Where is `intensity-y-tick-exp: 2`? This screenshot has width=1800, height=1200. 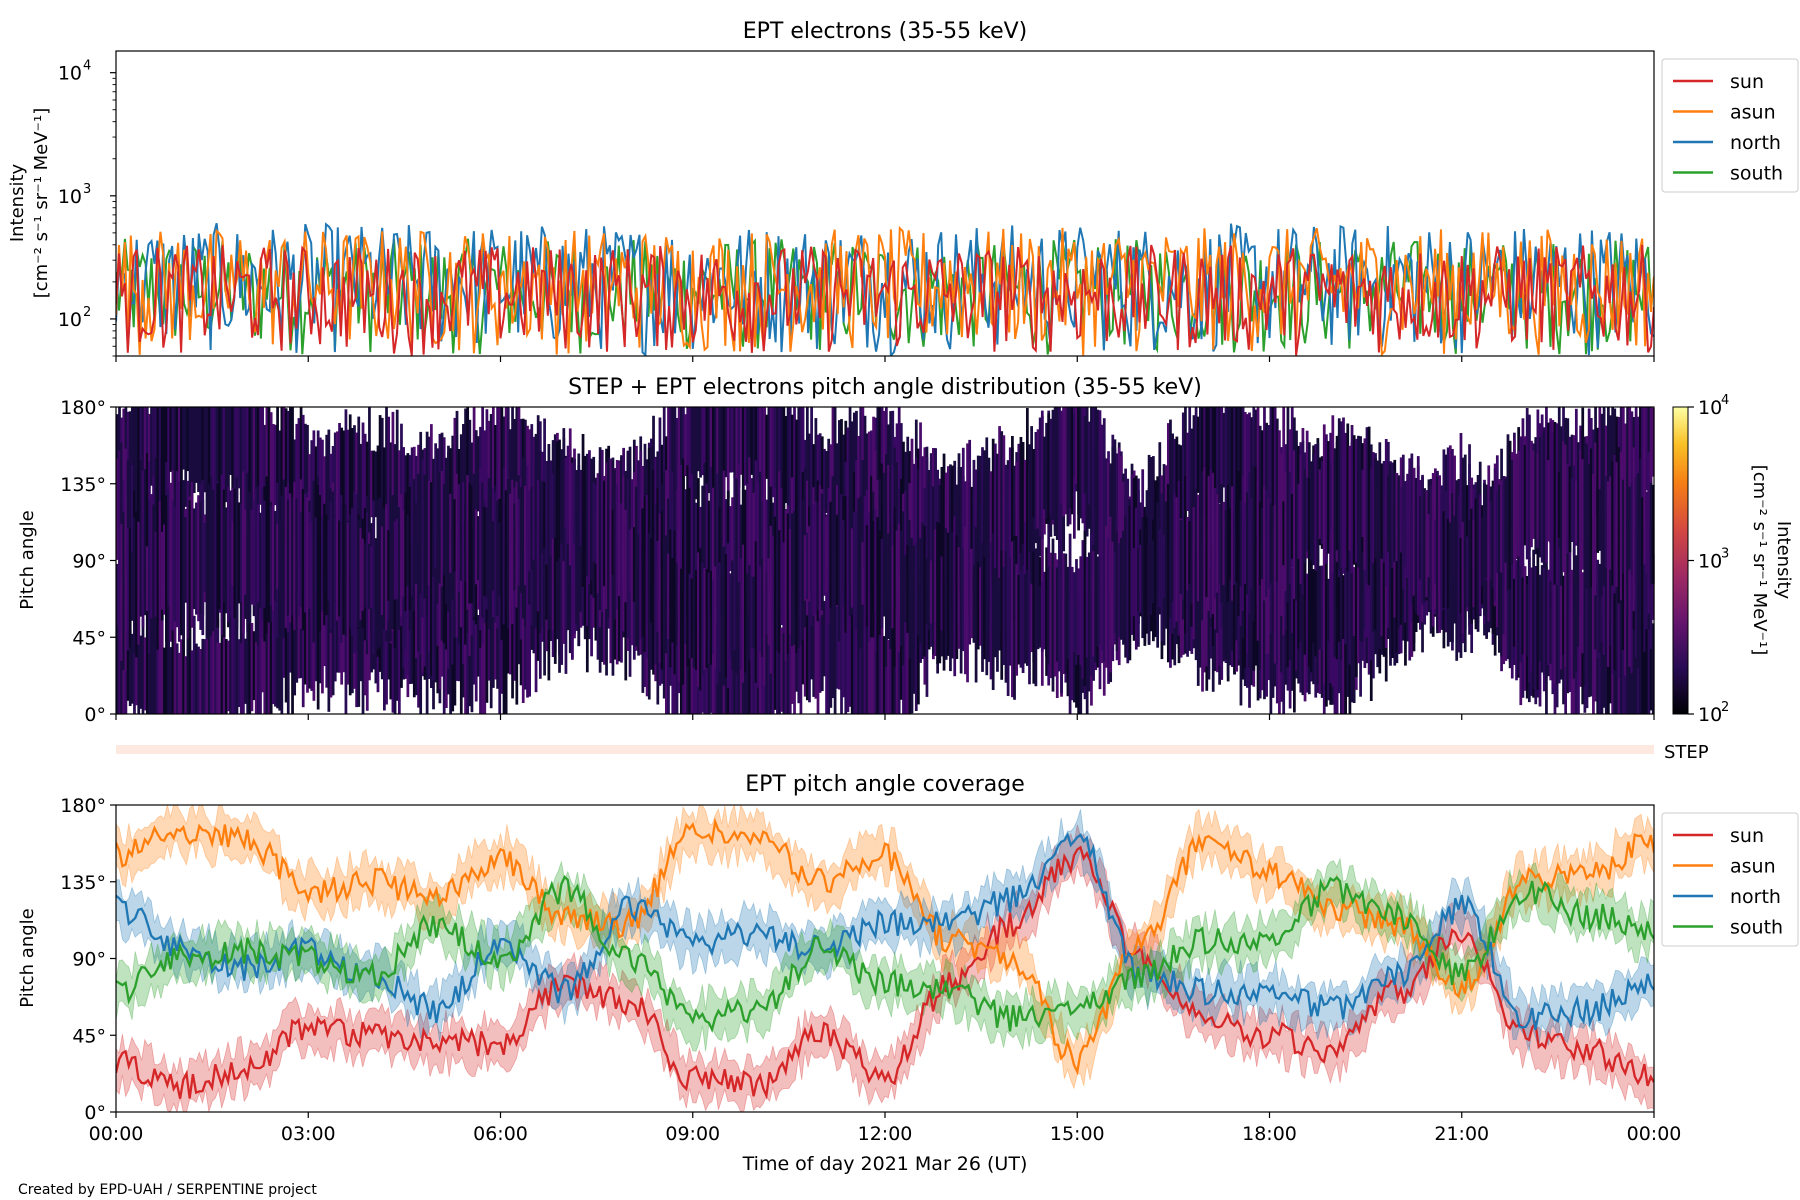
intensity-y-tick-exp: 2 is located at coordinates (87, 312).